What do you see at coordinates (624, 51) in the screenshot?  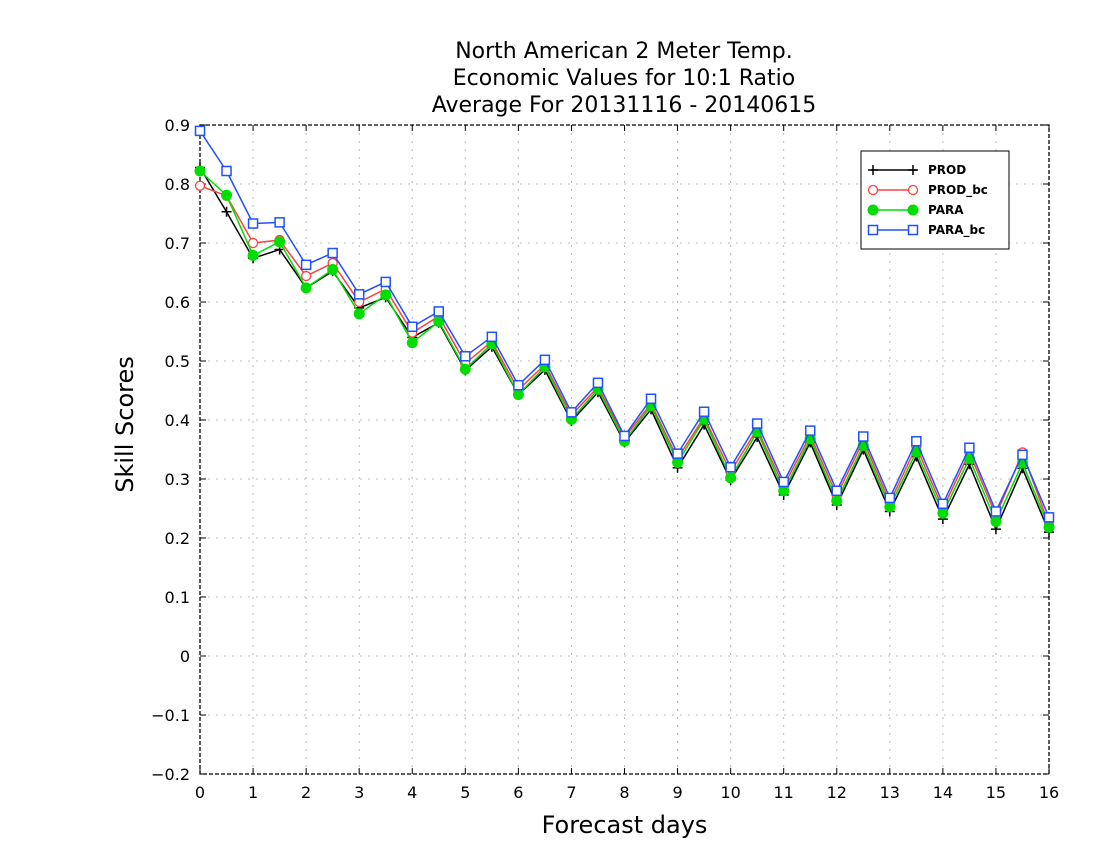 I see `chart-title-line: North American 2 Meter Temp.` at bounding box center [624, 51].